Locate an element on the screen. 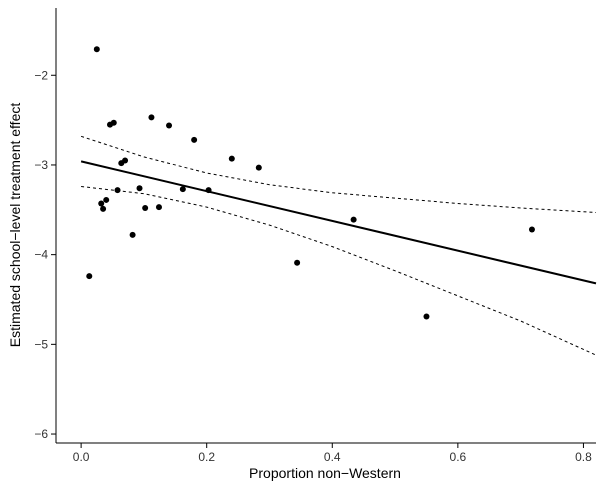 This screenshot has width=602, height=487. ci-upper-line is located at coordinates (338, 174).